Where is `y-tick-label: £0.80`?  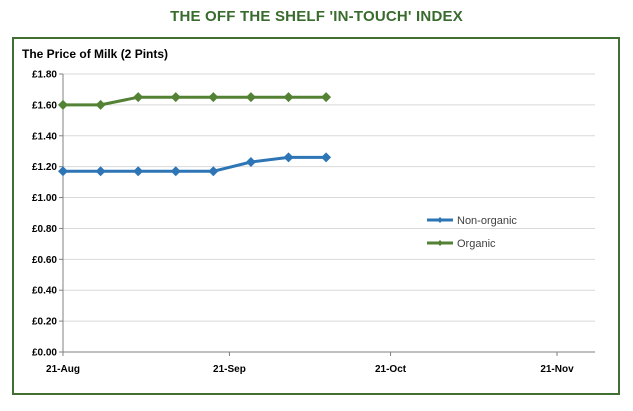
y-tick-label: £0.80 is located at coordinates (44, 229).